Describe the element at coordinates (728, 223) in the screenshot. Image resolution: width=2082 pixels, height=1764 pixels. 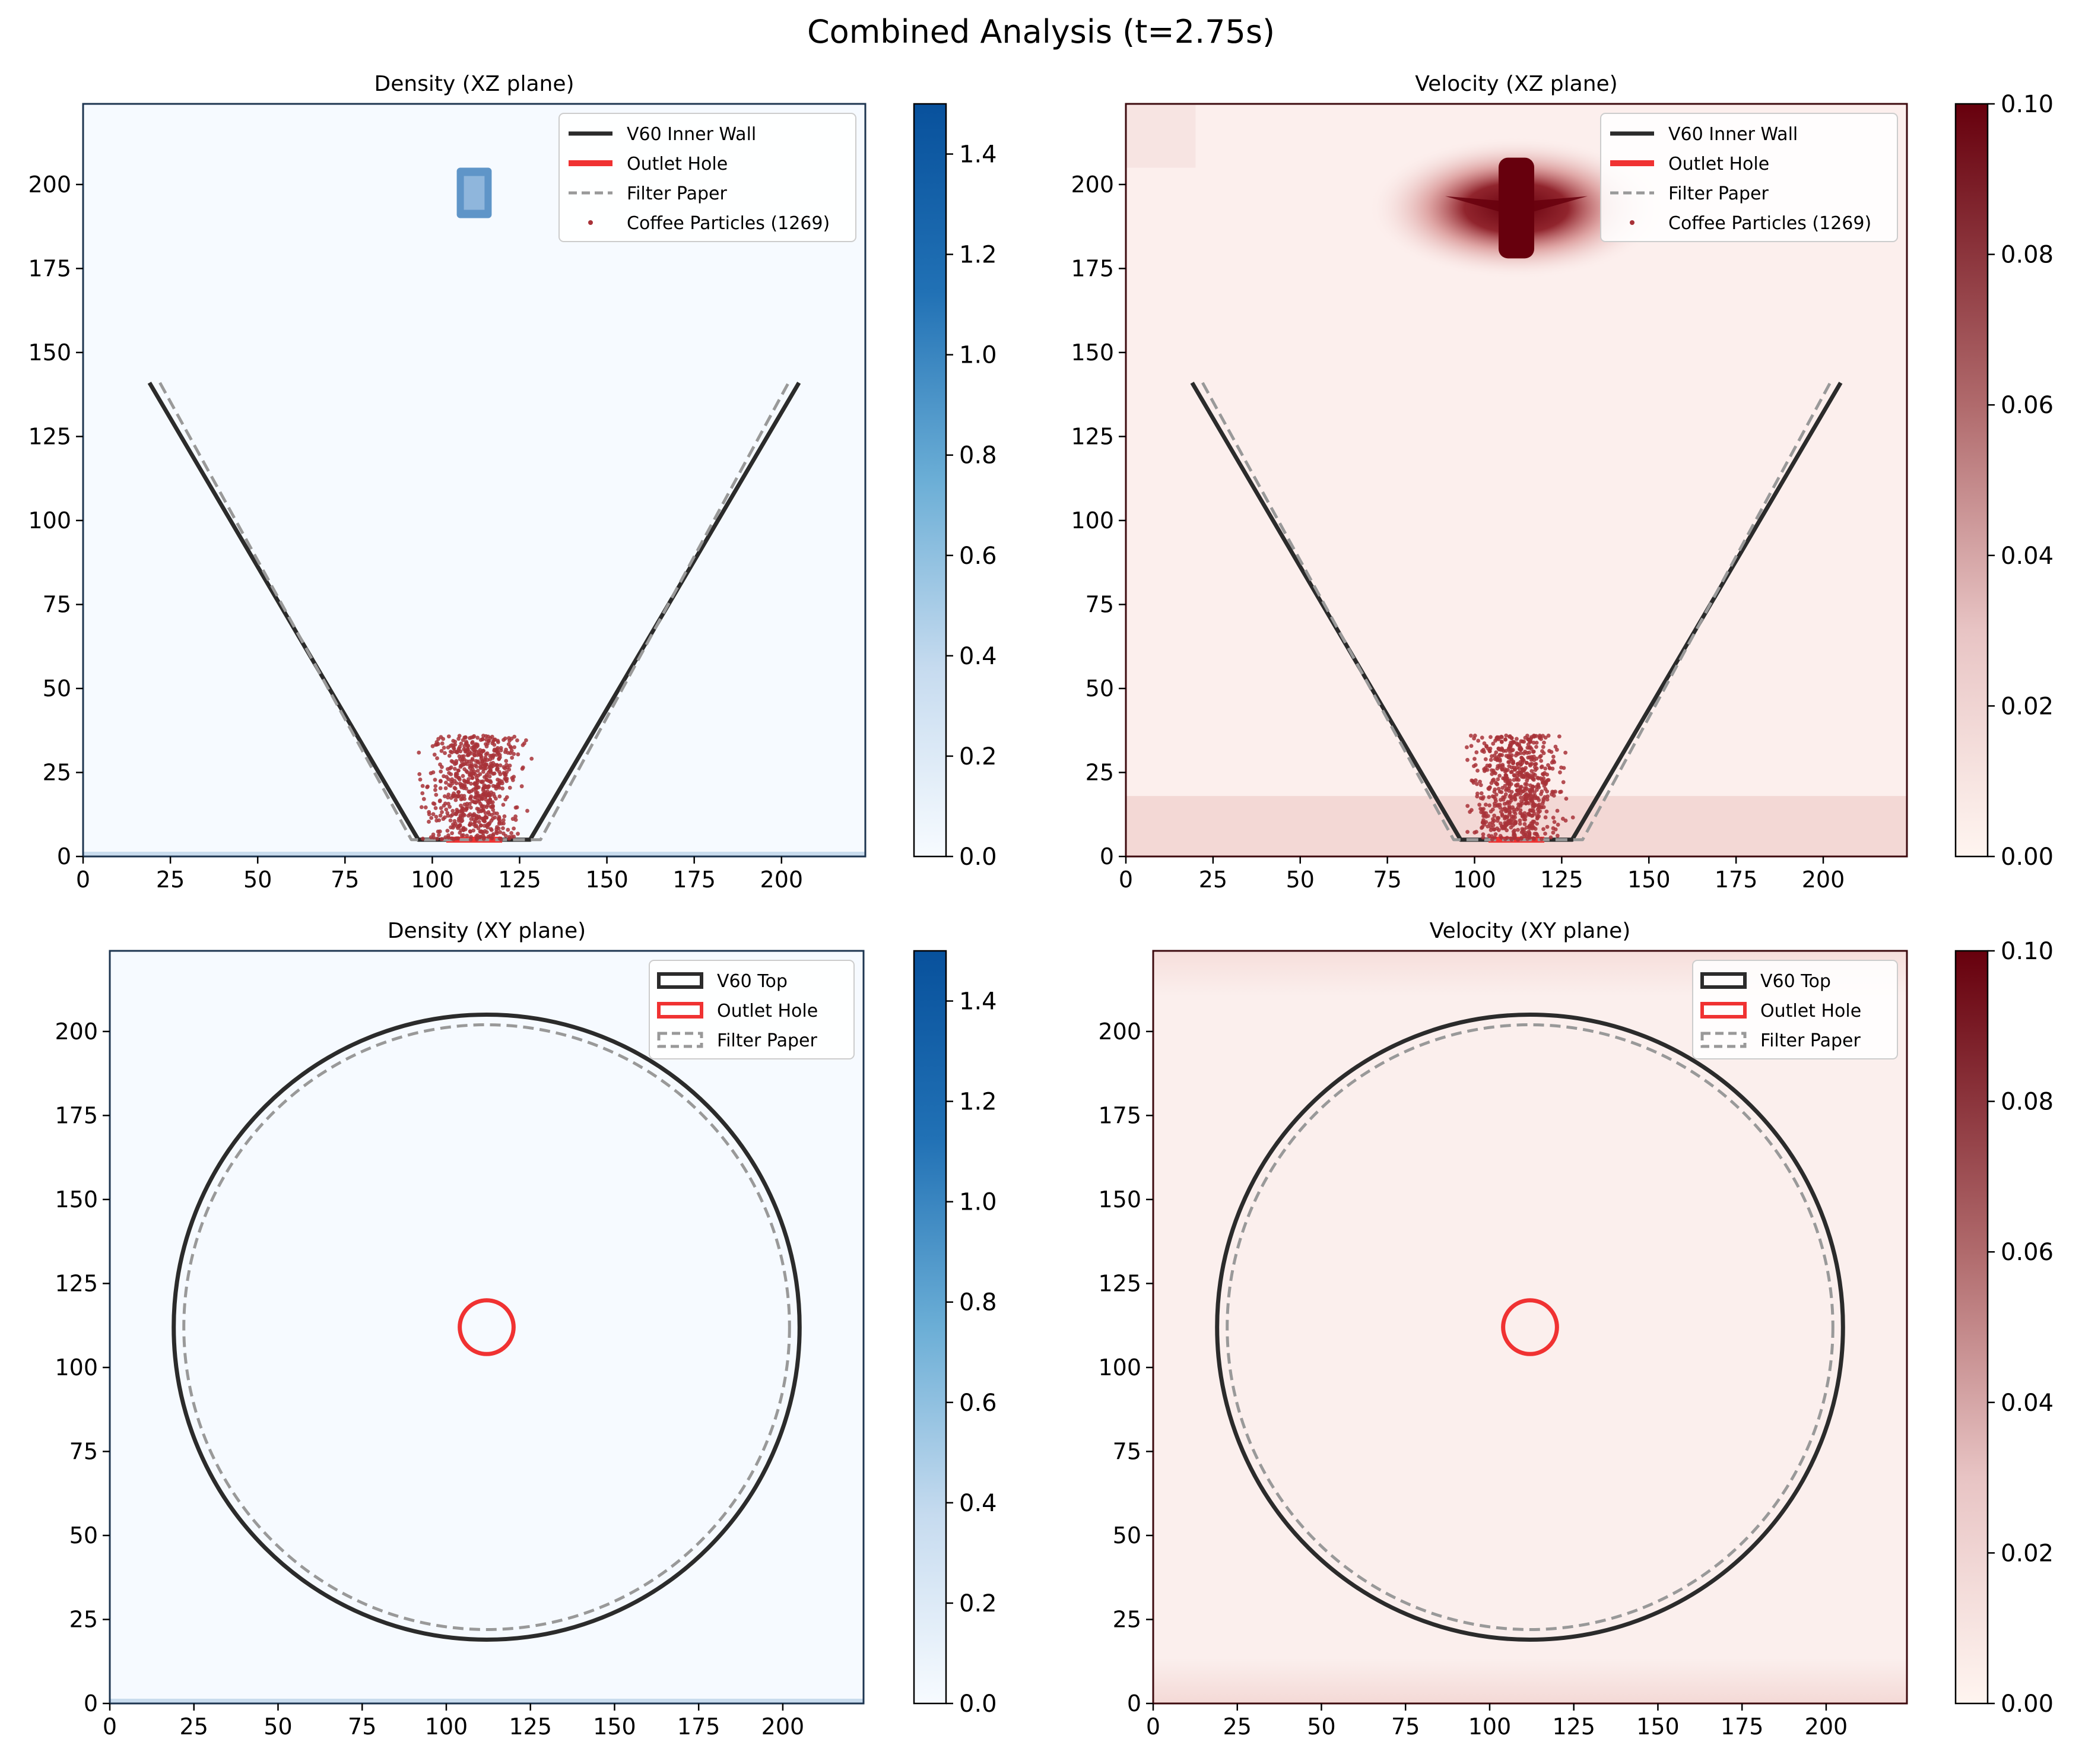
I see `legend-label: Coffee Particles (1269)` at that location.